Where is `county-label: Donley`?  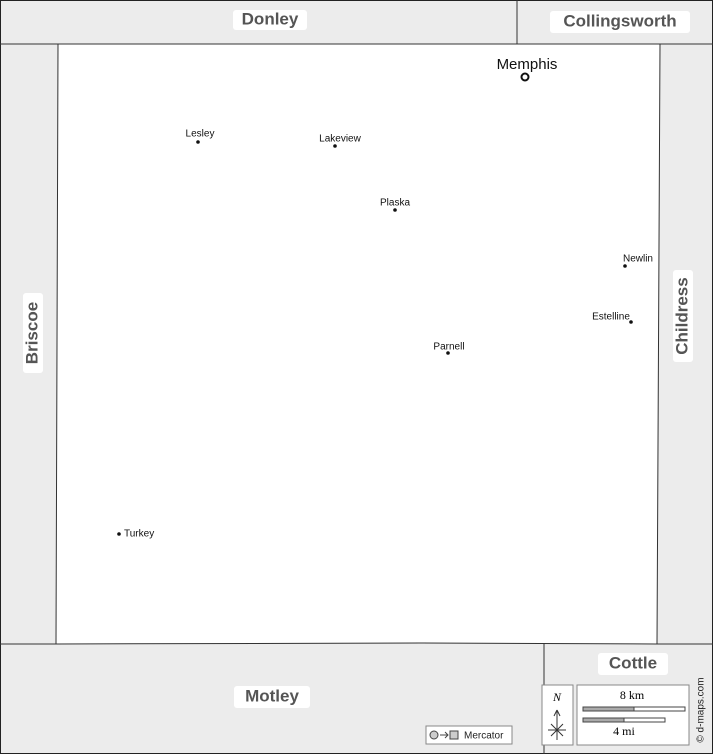
county-label: Donley is located at coordinates (270, 18).